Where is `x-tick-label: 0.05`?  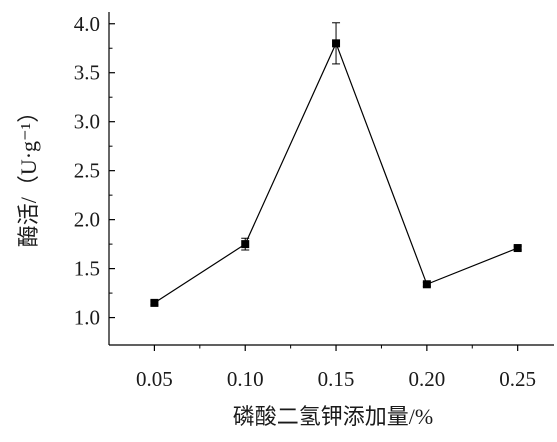 x-tick-label: 0.05 is located at coordinates (154, 379).